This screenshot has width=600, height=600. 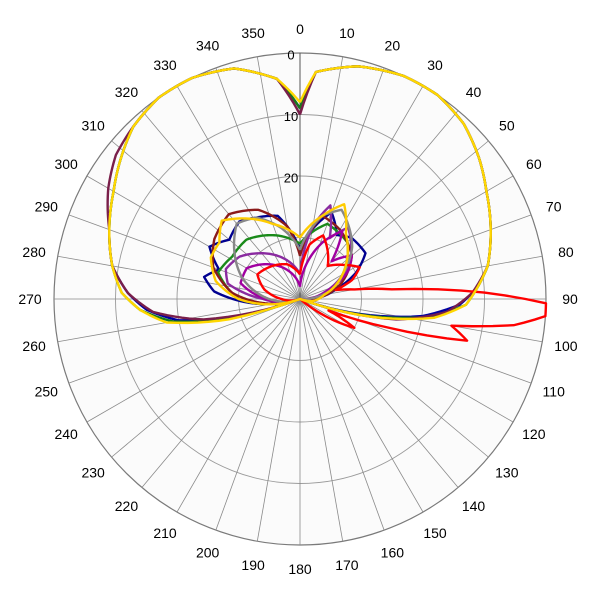 What do you see at coordinates (566, 252) in the screenshot?
I see `angle-tick-label: 80` at bounding box center [566, 252].